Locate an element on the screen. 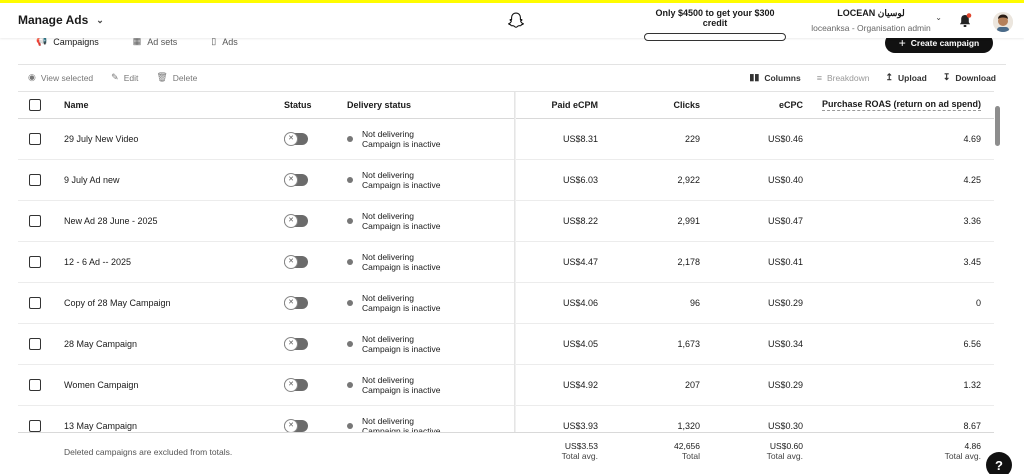 Image resolution: width=1024 pixels, height=474 pixels. delivery-status: Not delivering Campaign is inactive is located at coordinates (393, 262).